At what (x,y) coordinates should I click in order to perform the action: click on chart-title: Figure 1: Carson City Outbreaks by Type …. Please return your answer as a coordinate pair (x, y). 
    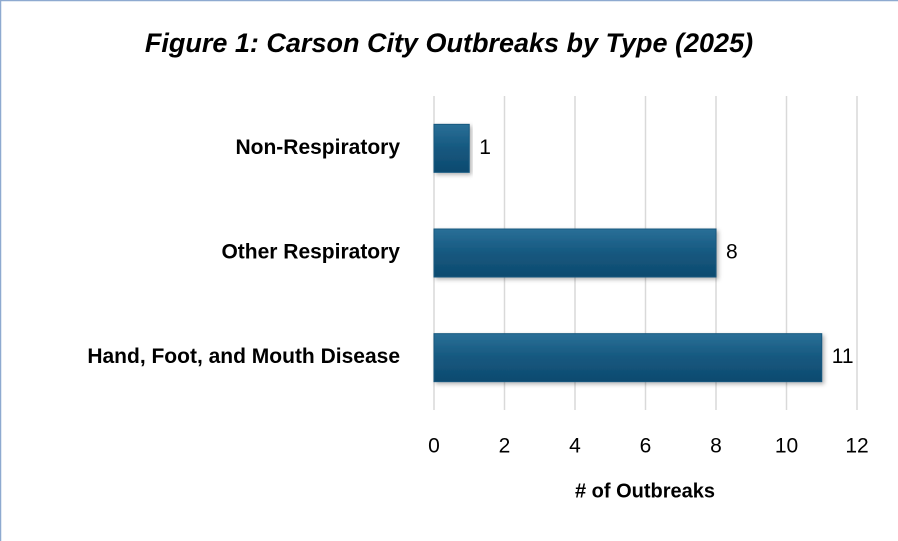
    Looking at the image, I should click on (449, 43).